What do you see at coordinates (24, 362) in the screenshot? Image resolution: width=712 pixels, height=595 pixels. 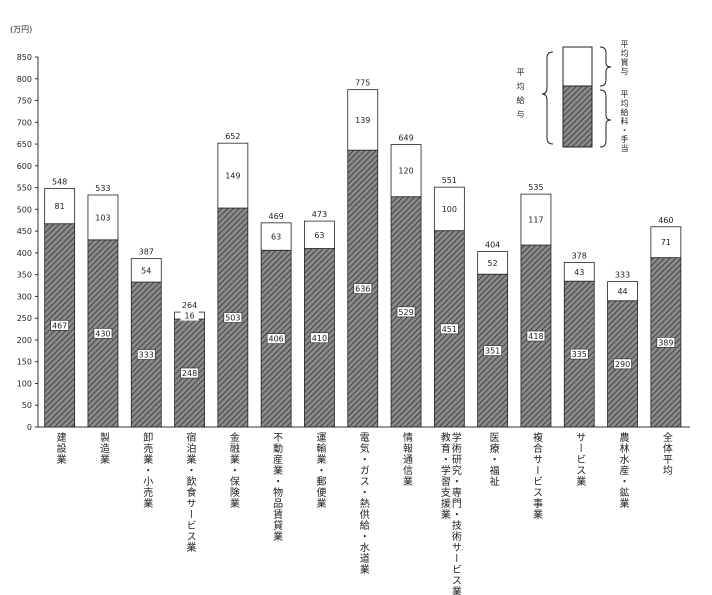 I see `y-tick-label: 150` at bounding box center [24, 362].